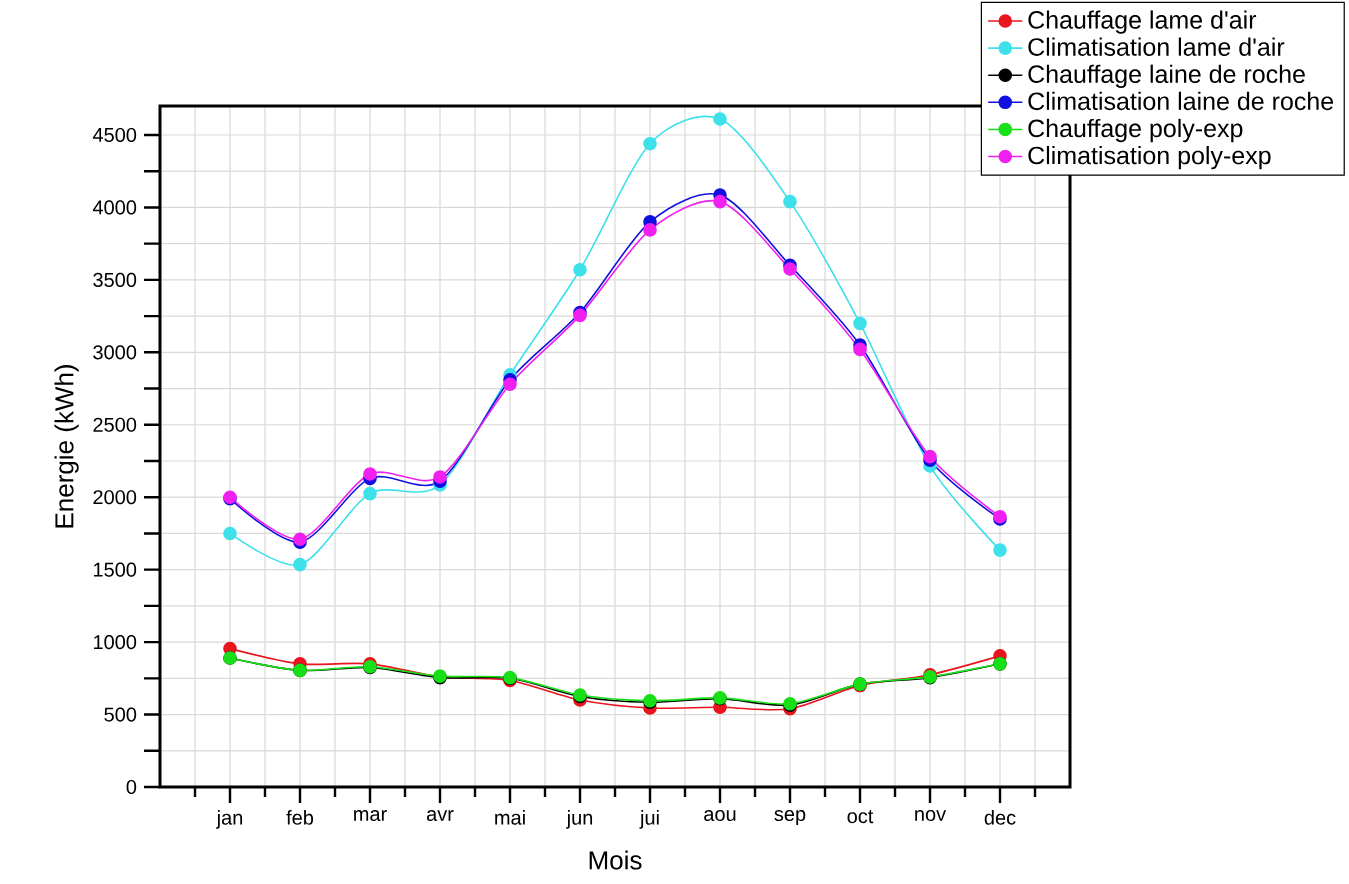  I want to click on x-axis-title: Mois, so click(615, 860).